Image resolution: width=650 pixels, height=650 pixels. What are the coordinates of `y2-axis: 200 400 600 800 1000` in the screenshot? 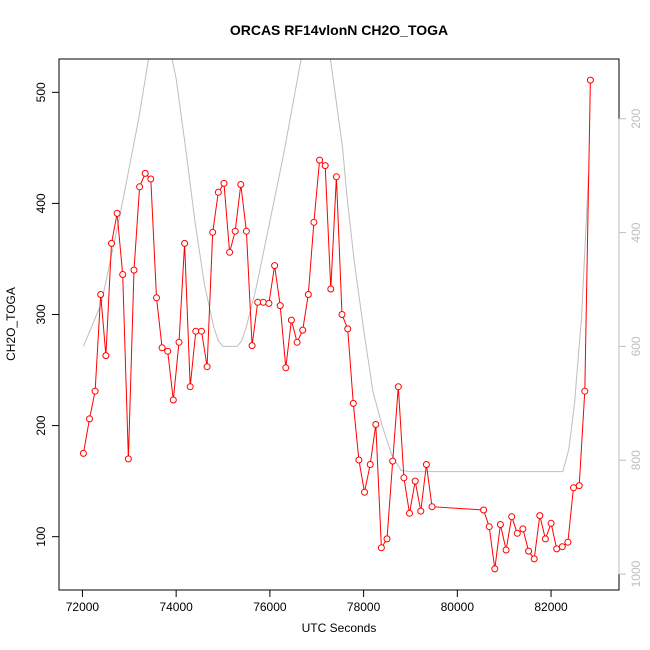 It's located at (630, 347).